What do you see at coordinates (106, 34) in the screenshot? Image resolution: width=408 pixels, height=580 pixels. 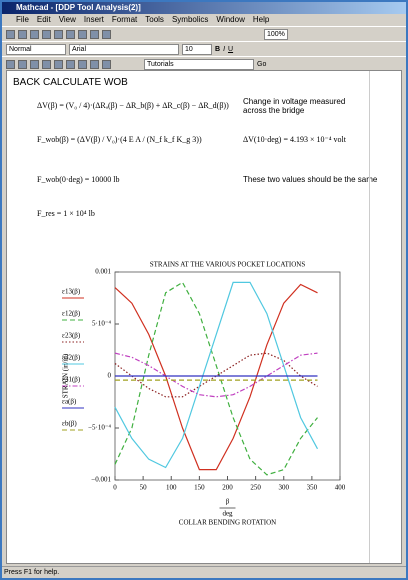 I see `redo-button` at bounding box center [106, 34].